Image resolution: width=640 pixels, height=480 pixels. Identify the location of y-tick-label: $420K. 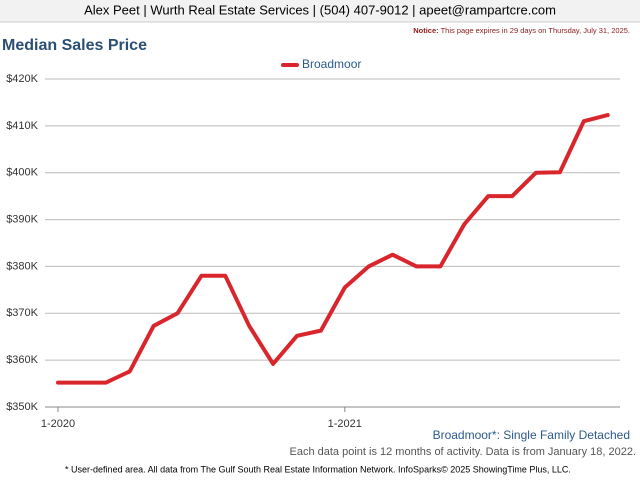
(22, 79).